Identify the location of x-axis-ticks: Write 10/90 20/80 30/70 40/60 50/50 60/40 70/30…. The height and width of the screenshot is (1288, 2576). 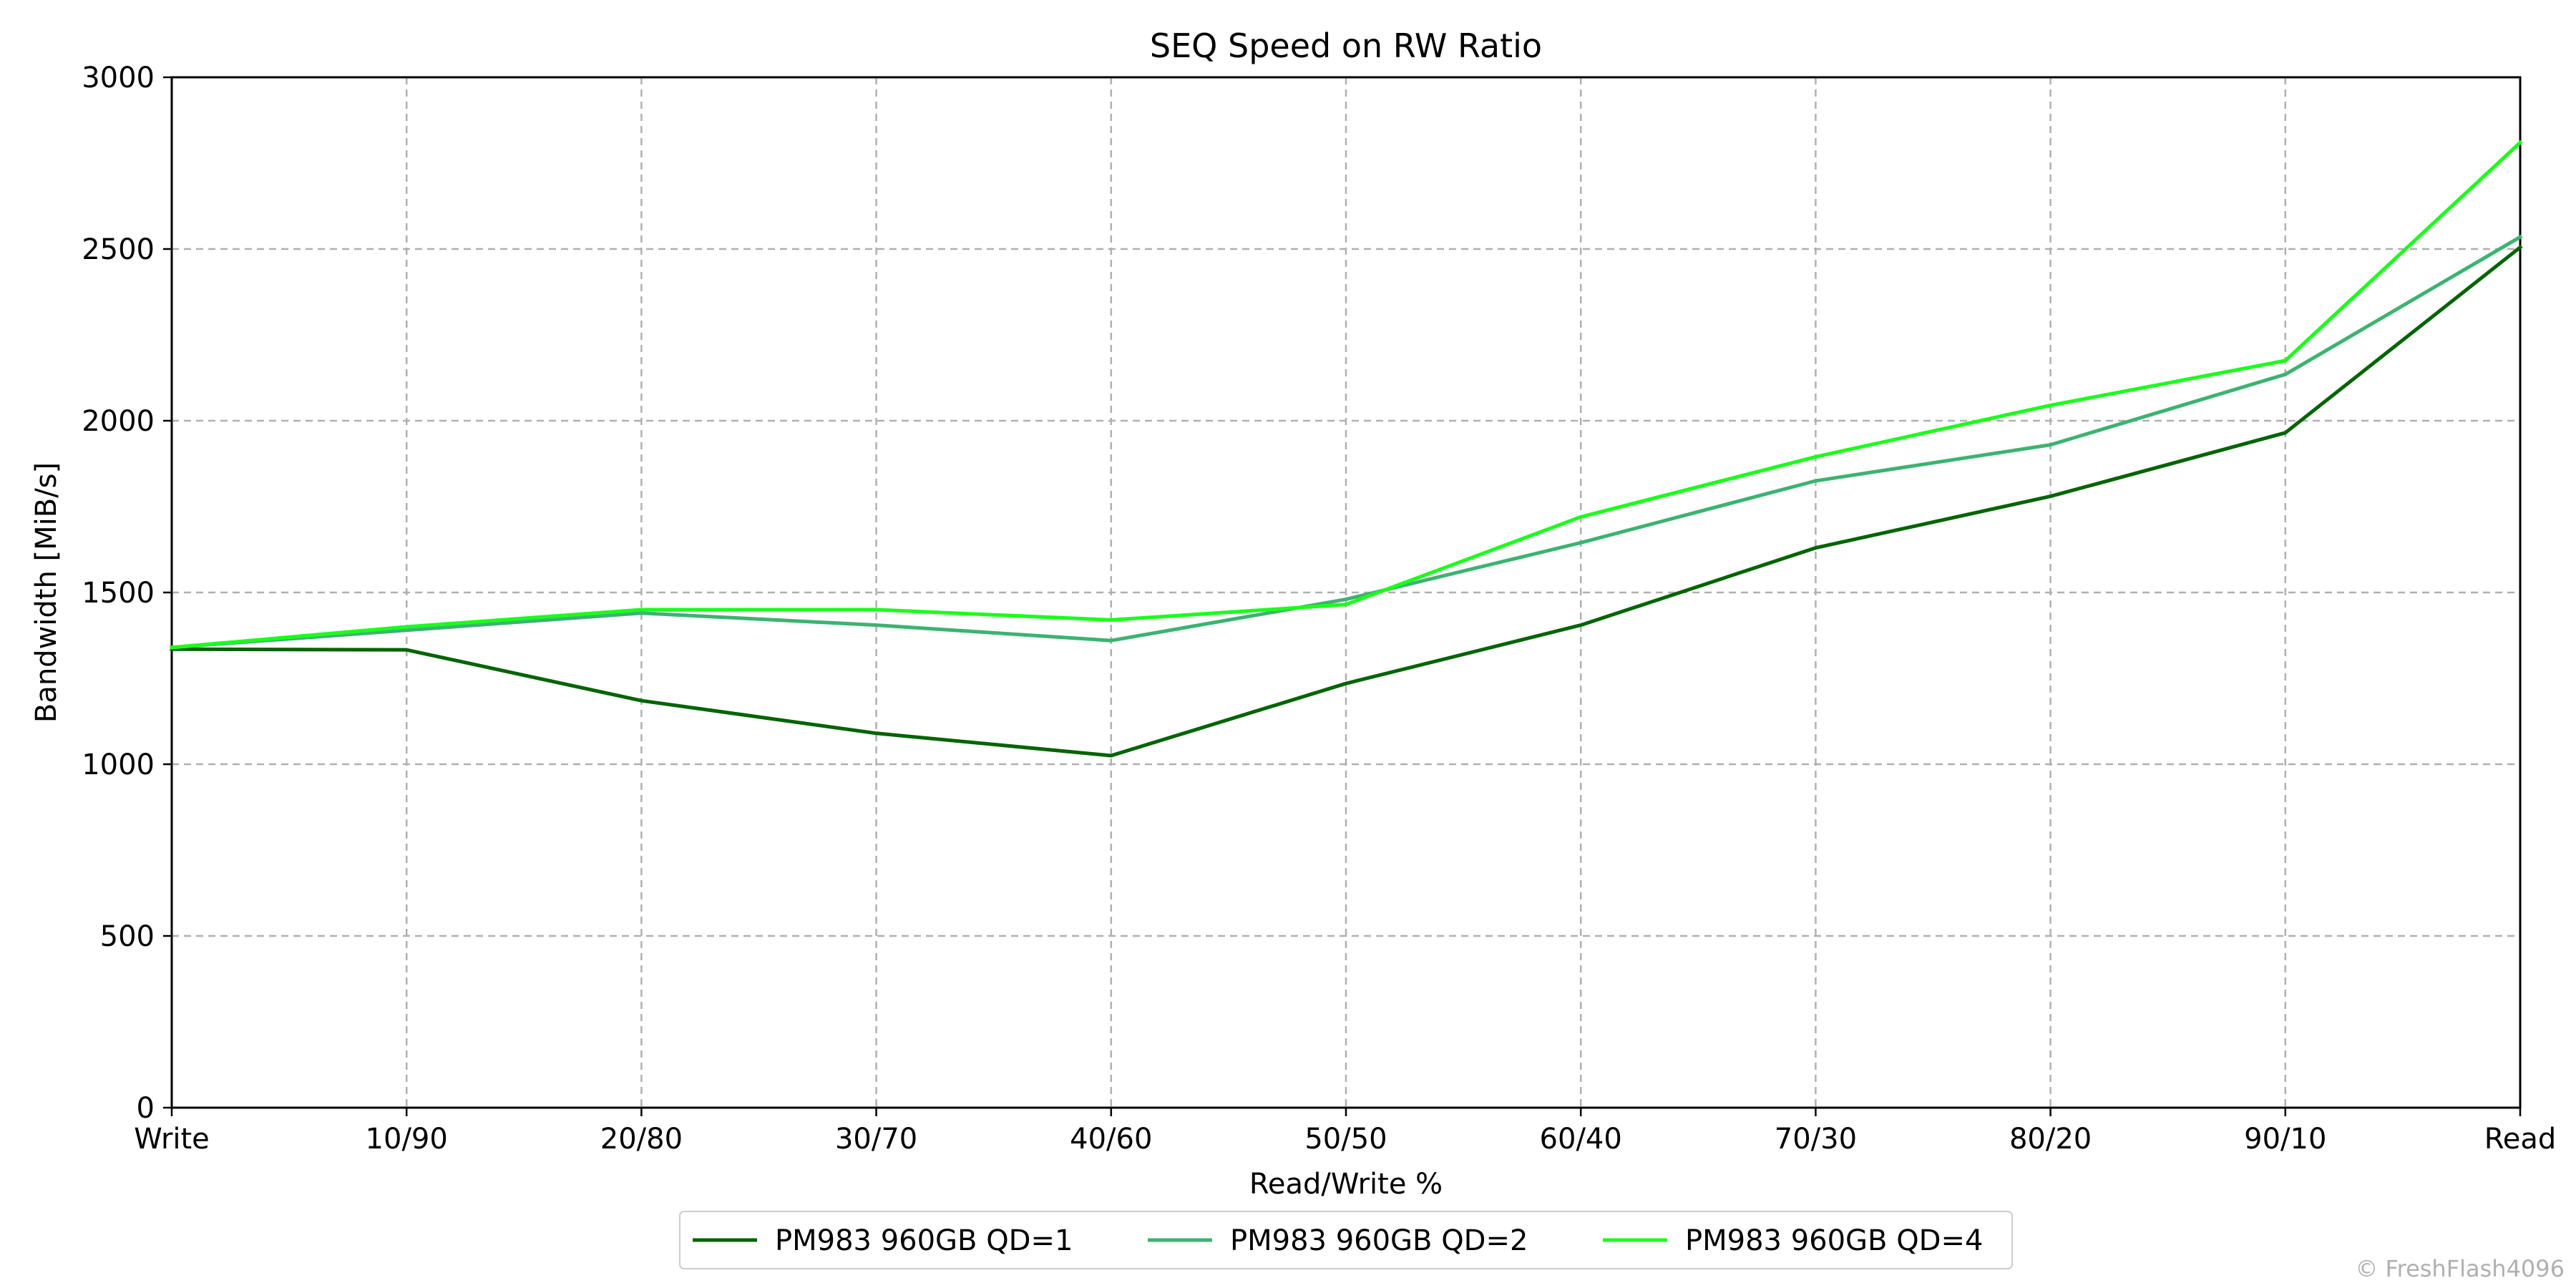
(1345, 1132).